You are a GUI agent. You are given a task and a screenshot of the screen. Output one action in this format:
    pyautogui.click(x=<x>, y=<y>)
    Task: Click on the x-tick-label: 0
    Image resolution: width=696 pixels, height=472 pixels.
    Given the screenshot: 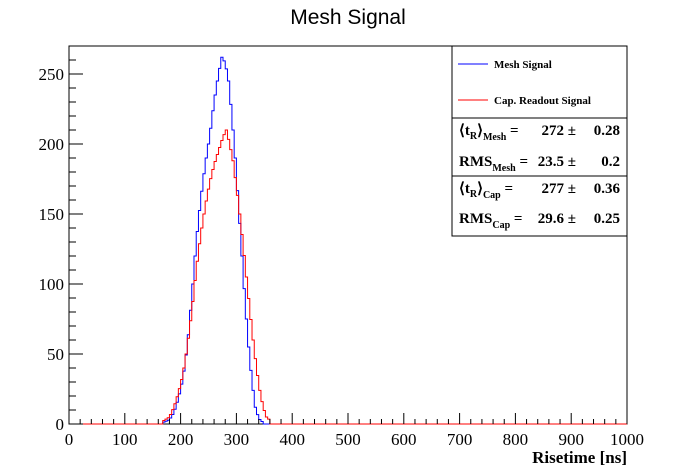 What is the action you would take?
    pyautogui.click(x=69, y=439)
    